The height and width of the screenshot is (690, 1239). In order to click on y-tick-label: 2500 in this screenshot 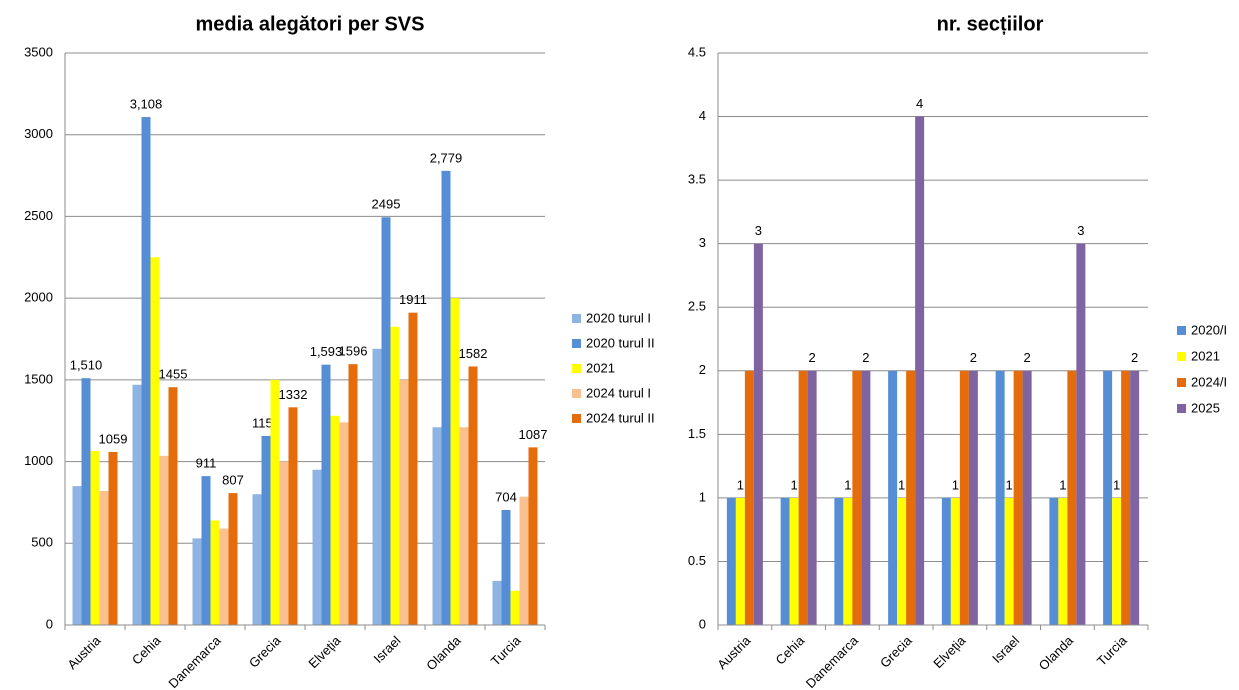, I will do `click(38, 215)`.